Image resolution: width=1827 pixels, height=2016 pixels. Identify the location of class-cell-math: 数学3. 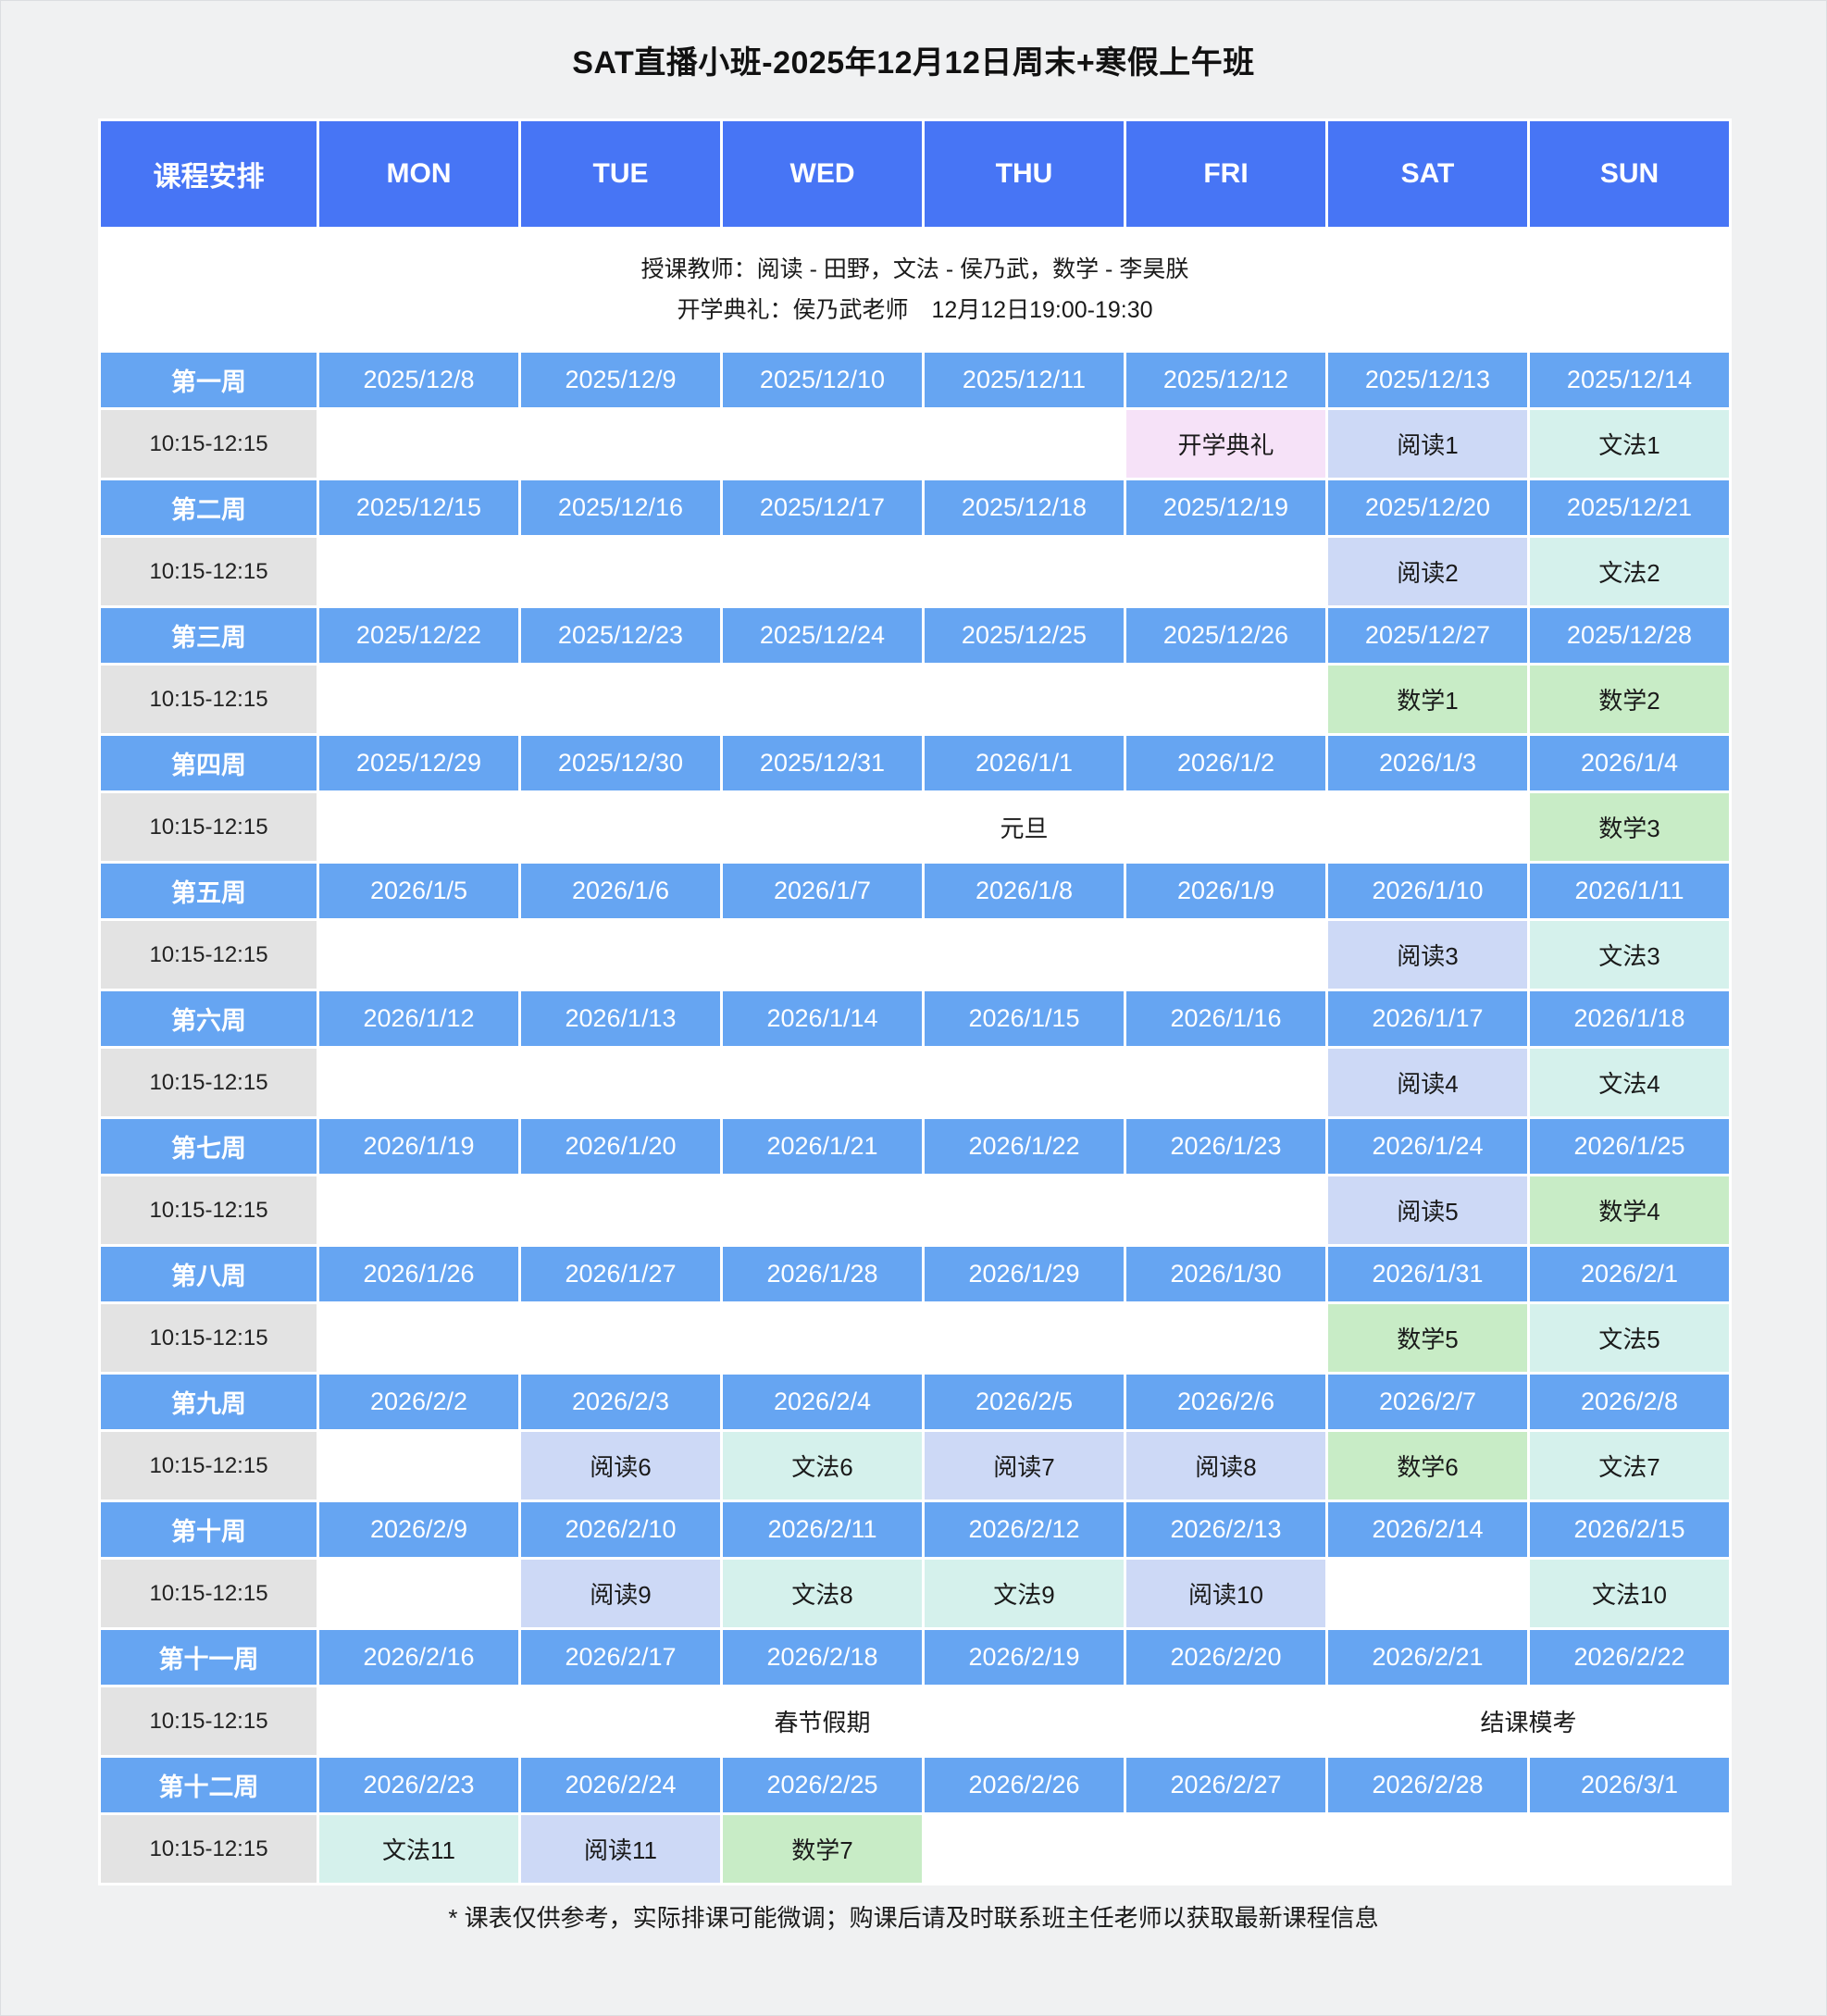
(1629, 827).